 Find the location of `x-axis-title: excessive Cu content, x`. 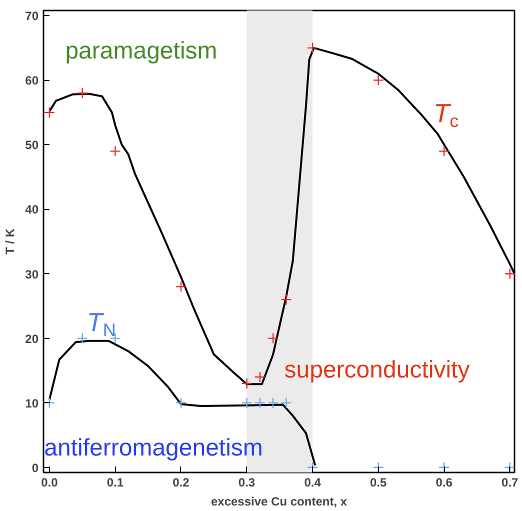

x-axis-title: excessive Cu content, x is located at coordinates (279, 501).